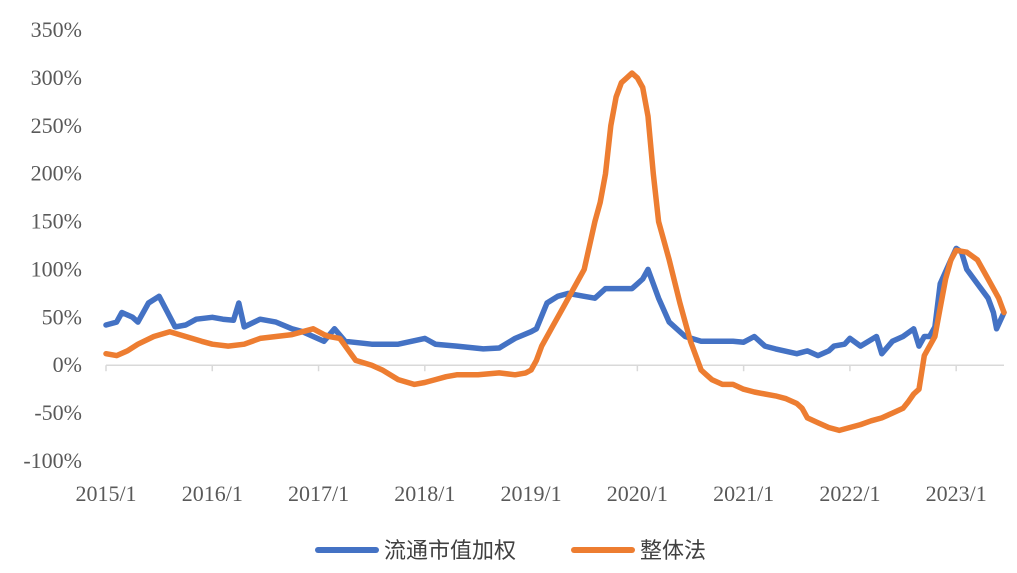 This screenshot has height=573, width=1017. I want to click on y-tick-label: 350%, so click(56, 29).